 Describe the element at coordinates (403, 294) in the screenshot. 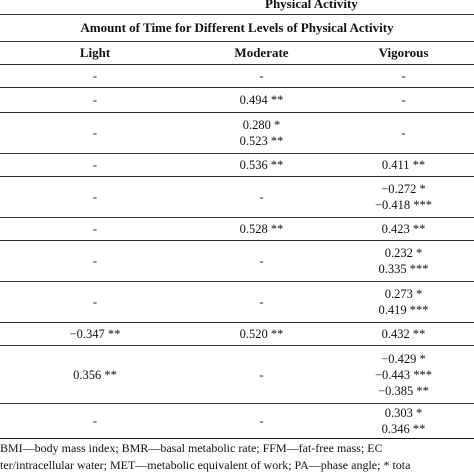

I see `cell-value: 0.273 *` at that location.